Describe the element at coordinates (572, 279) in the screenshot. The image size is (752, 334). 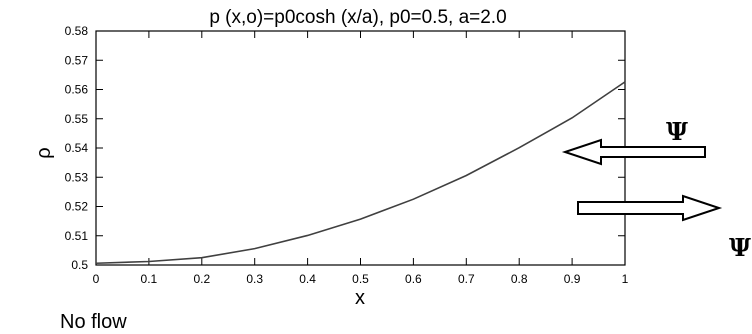
I see `x-tick-label: 0.9` at that location.